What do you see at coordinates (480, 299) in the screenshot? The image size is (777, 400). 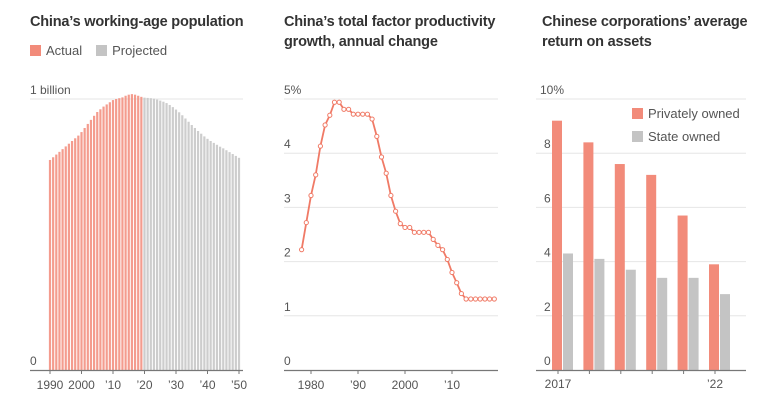 I see `data-point-2016` at bounding box center [480, 299].